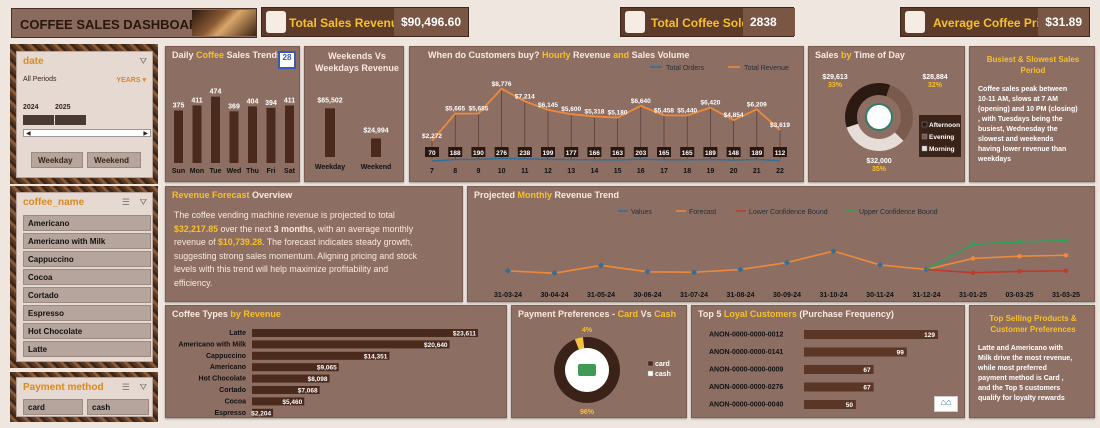  What do you see at coordinates (197, 171) in the screenshot?
I see `daily-tick-label: Mon` at bounding box center [197, 171].